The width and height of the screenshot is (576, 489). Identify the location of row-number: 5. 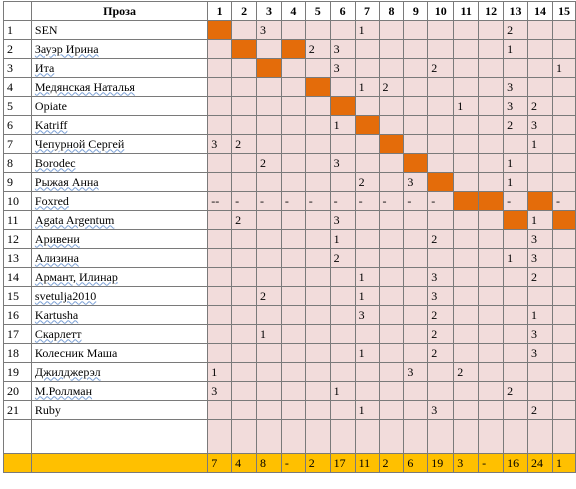
(17, 106).